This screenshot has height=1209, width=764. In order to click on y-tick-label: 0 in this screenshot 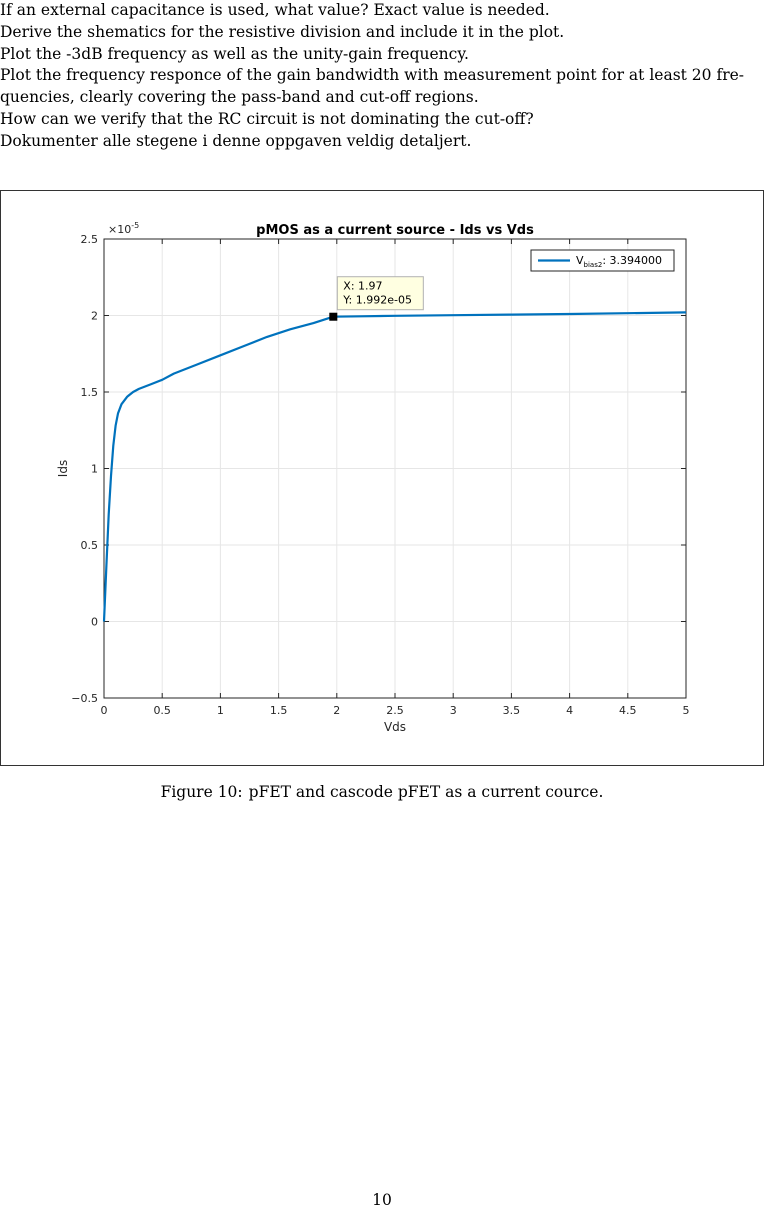, I will do `click(94, 622)`.